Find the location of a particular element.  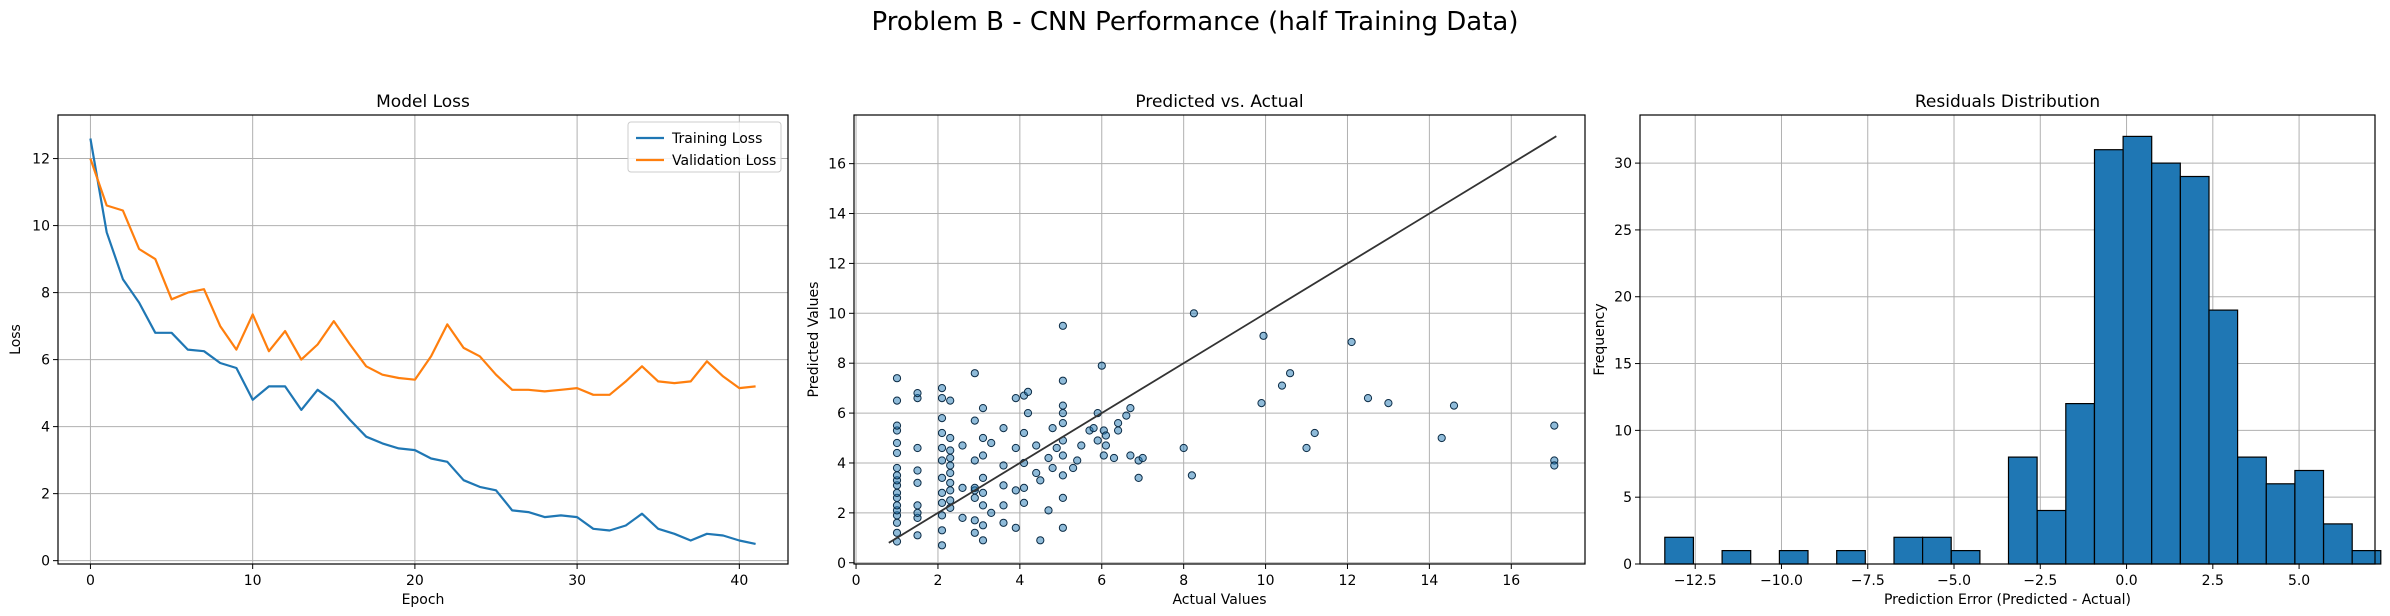

y-tick-label: 16 is located at coordinates (837, 165).